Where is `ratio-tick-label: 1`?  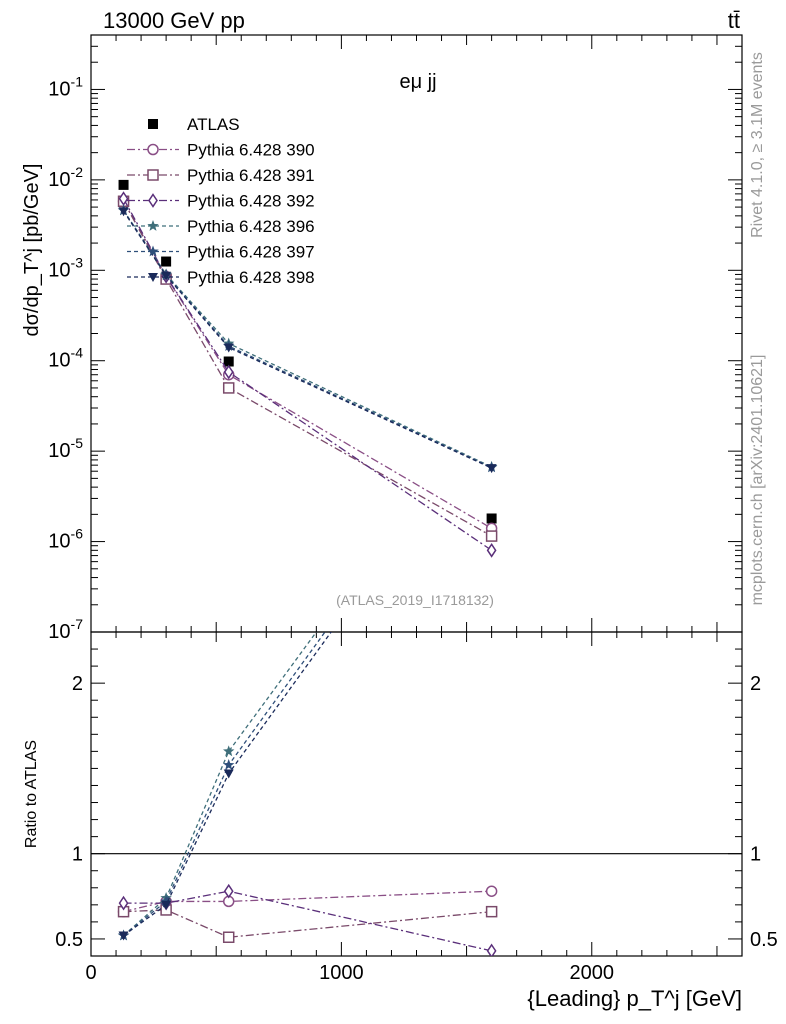
ratio-tick-label: 1 is located at coordinates (77, 855).